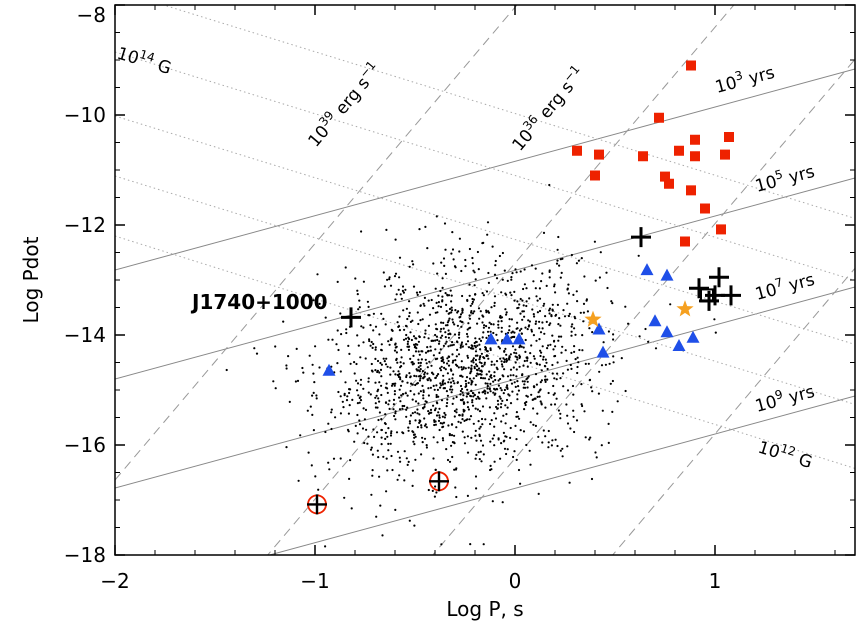 The image size is (863, 628). I want to click on triangle-marker, so click(491, 338).